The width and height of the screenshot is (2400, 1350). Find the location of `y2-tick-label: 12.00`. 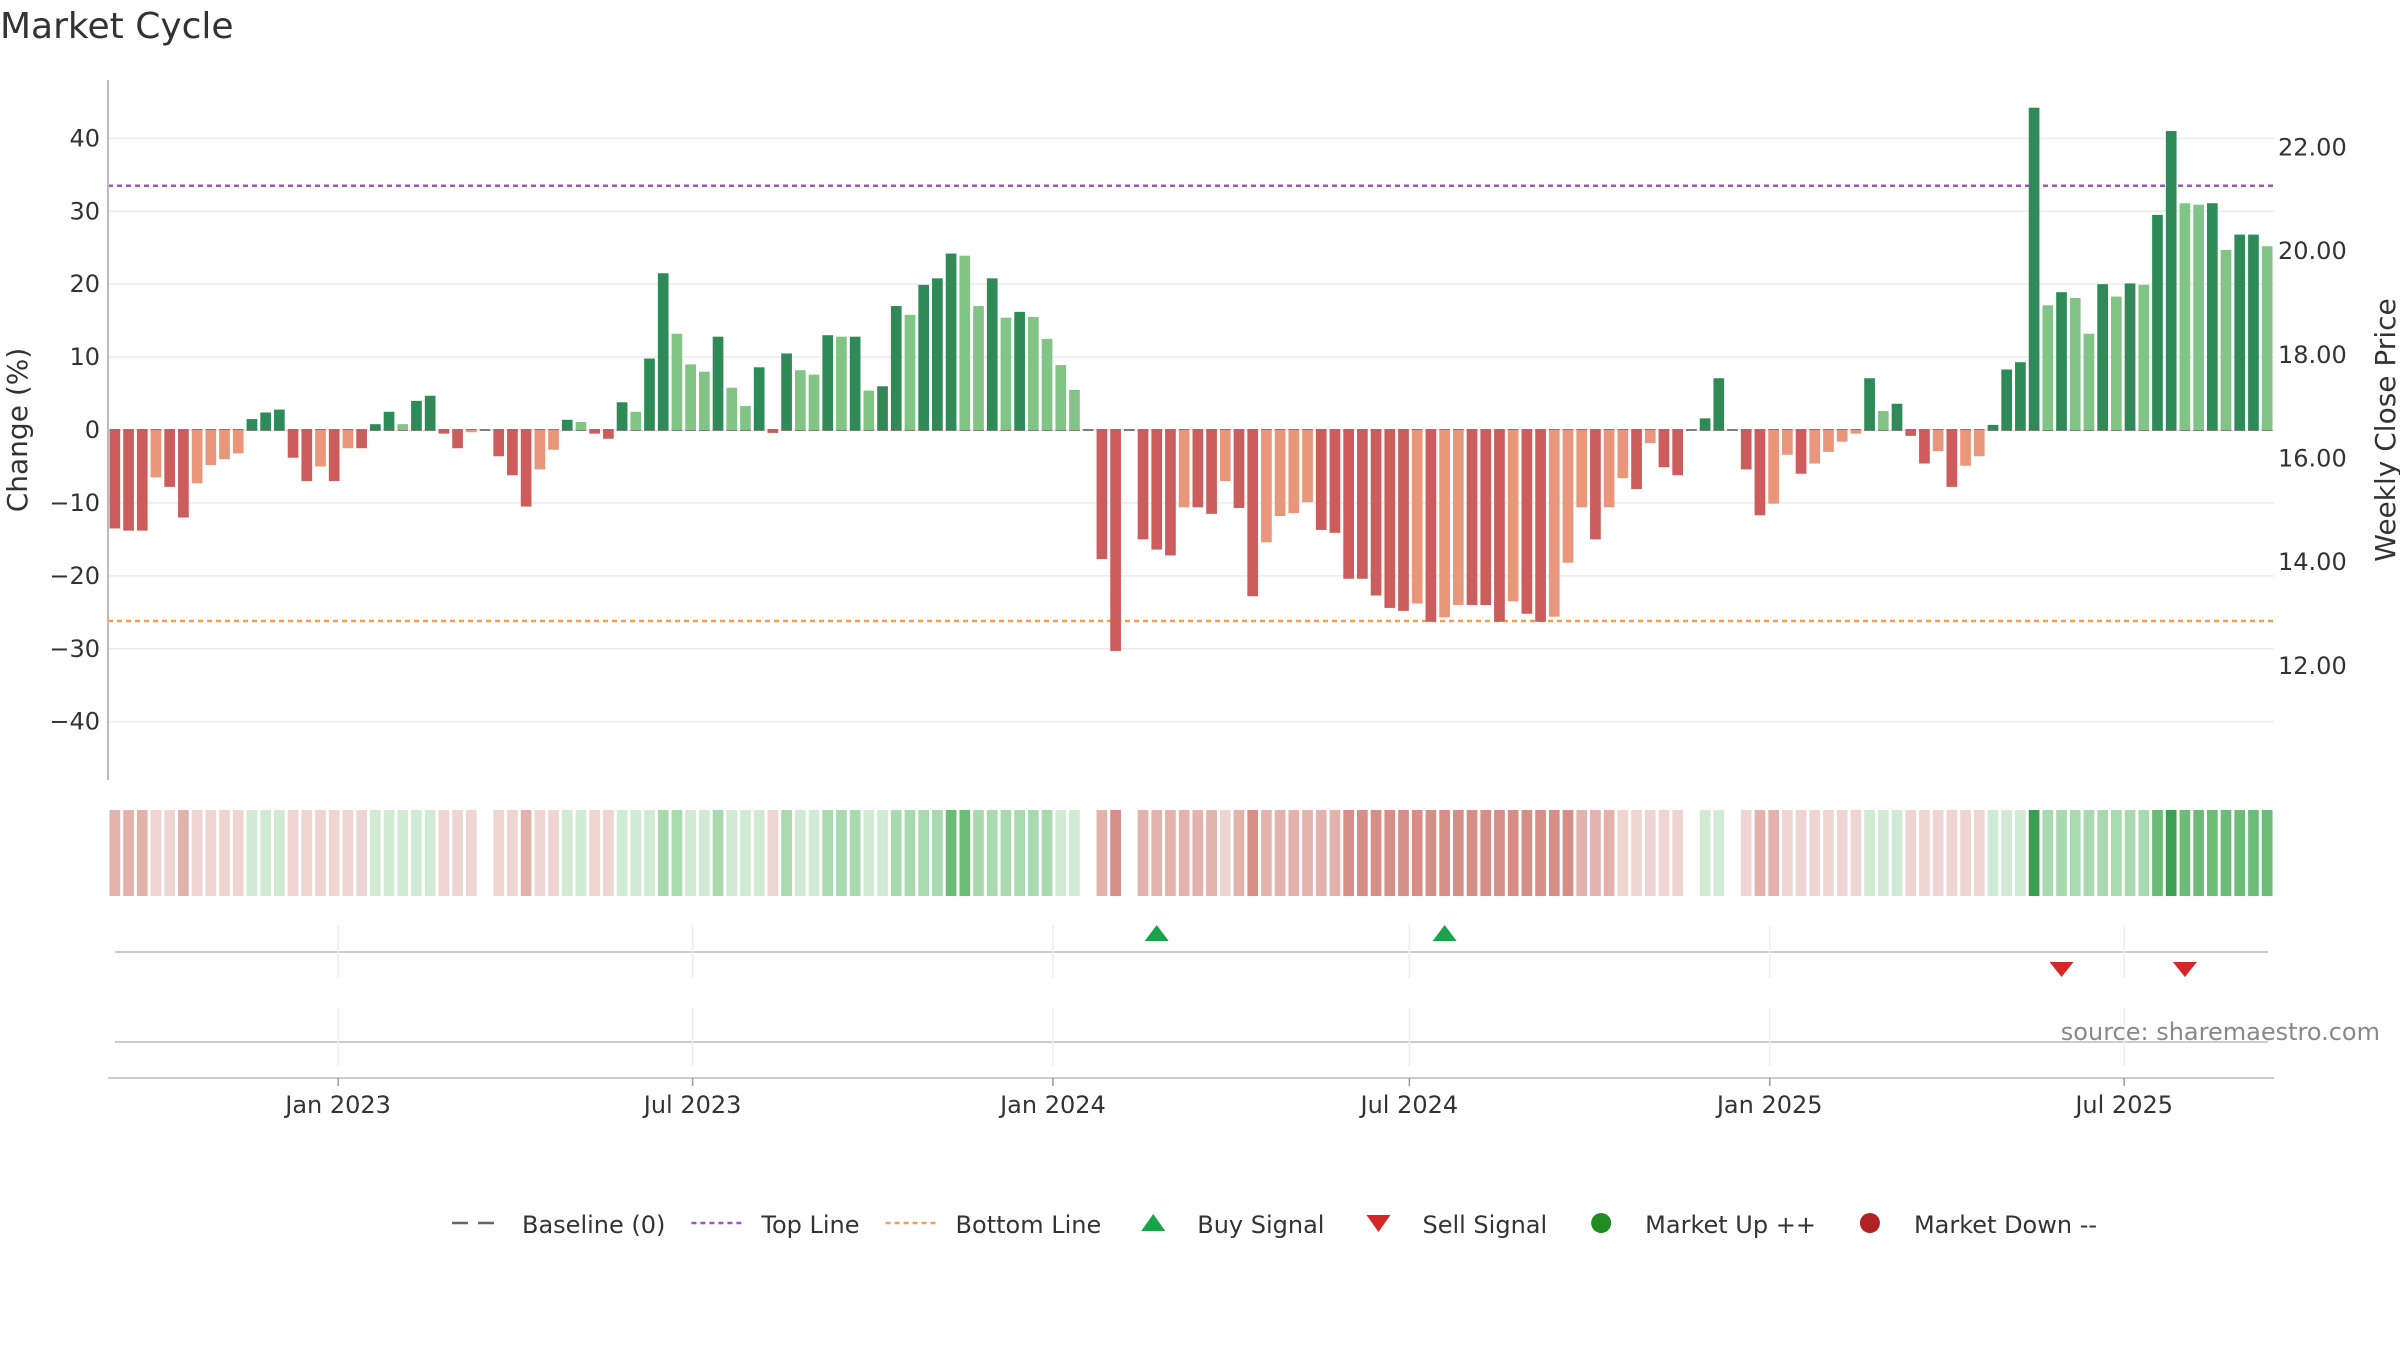

y2-tick-label: 12.00 is located at coordinates (2312, 666).